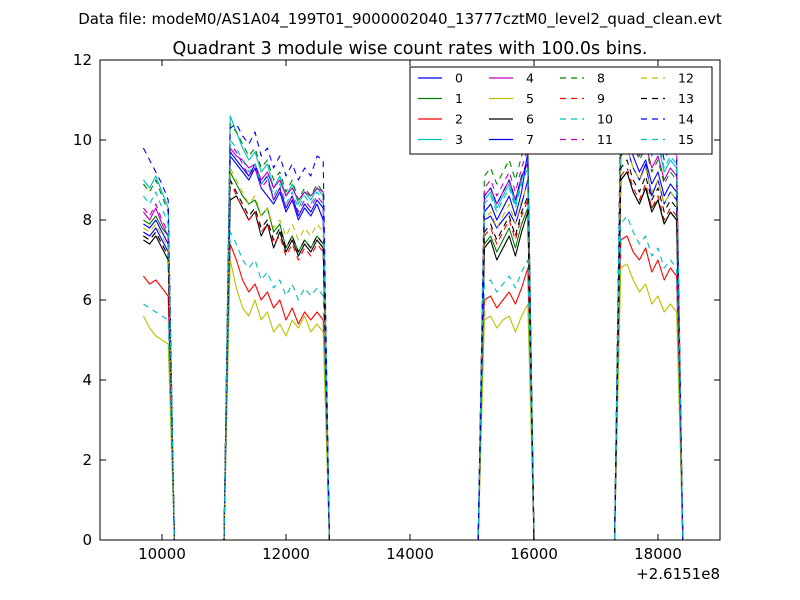 This screenshot has width=800, height=600. What do you see at coordinates (667, 139) in the screenshot?
I see `legend-entry-15: 15` at bounding box center [667, 139].